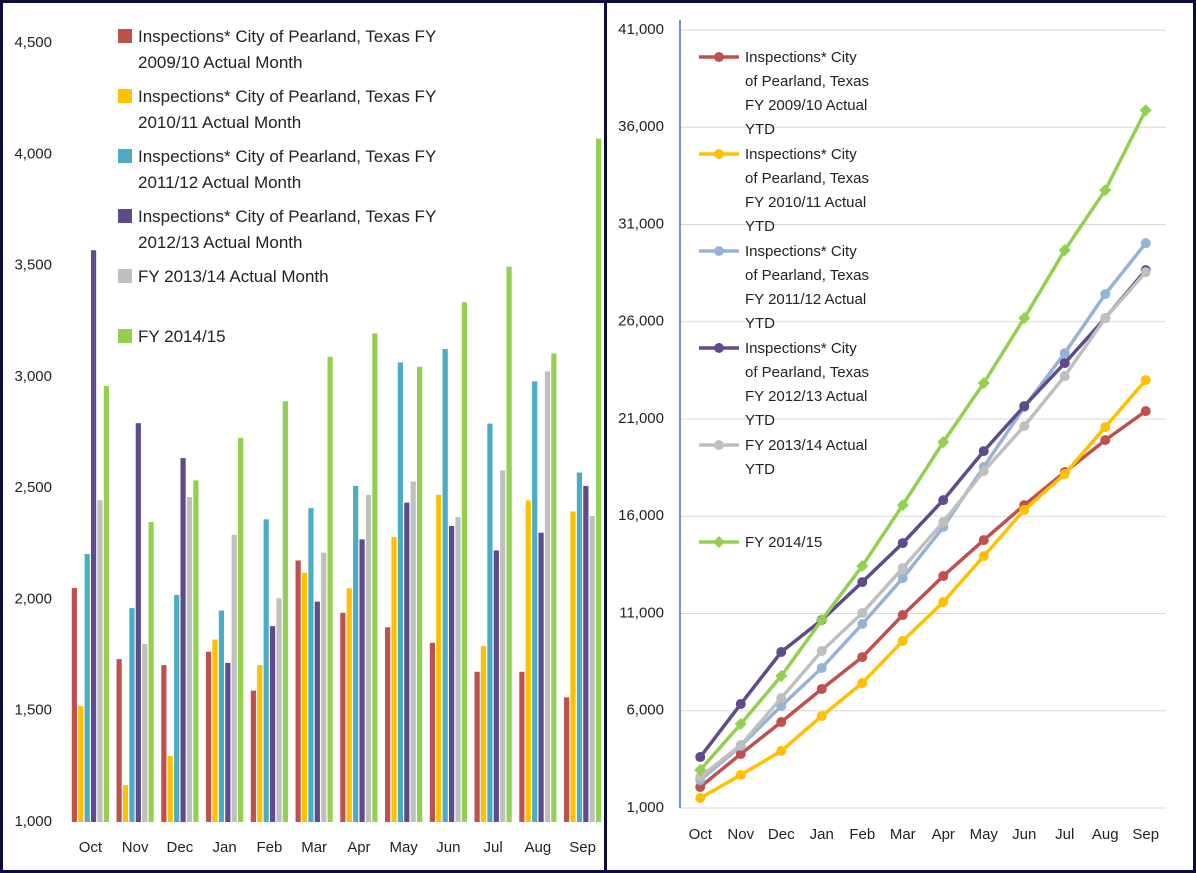 This screenshot has height=873, width=1196. Describe the element at coordinates (645, 710) in the screenshot. I see `y-tick-label: 6,000` at that location.